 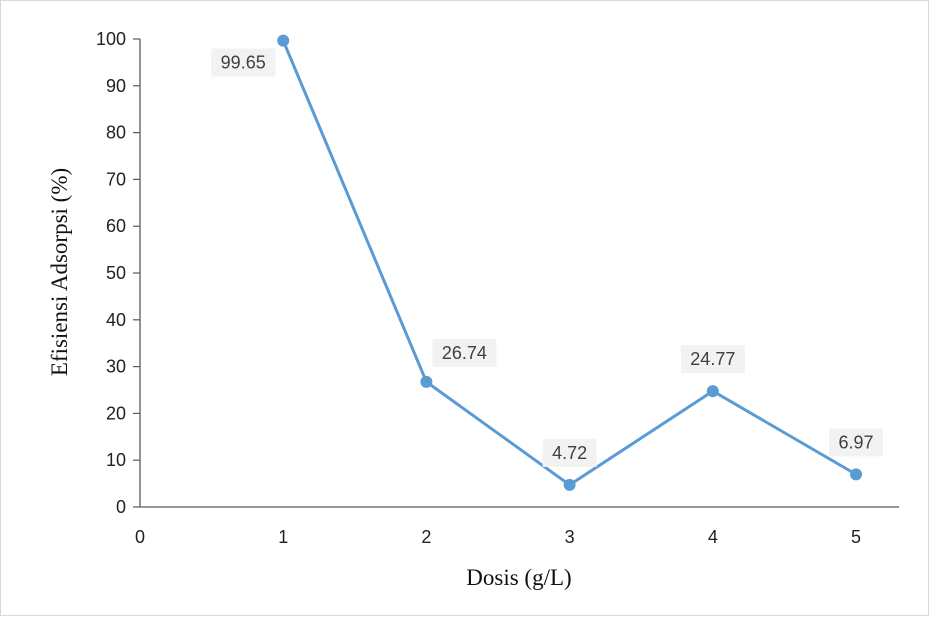 What do you see at coordinates (713, 537) in the screenshot?
I see `x-tick-label: 4` at bounding box center [713, 537].